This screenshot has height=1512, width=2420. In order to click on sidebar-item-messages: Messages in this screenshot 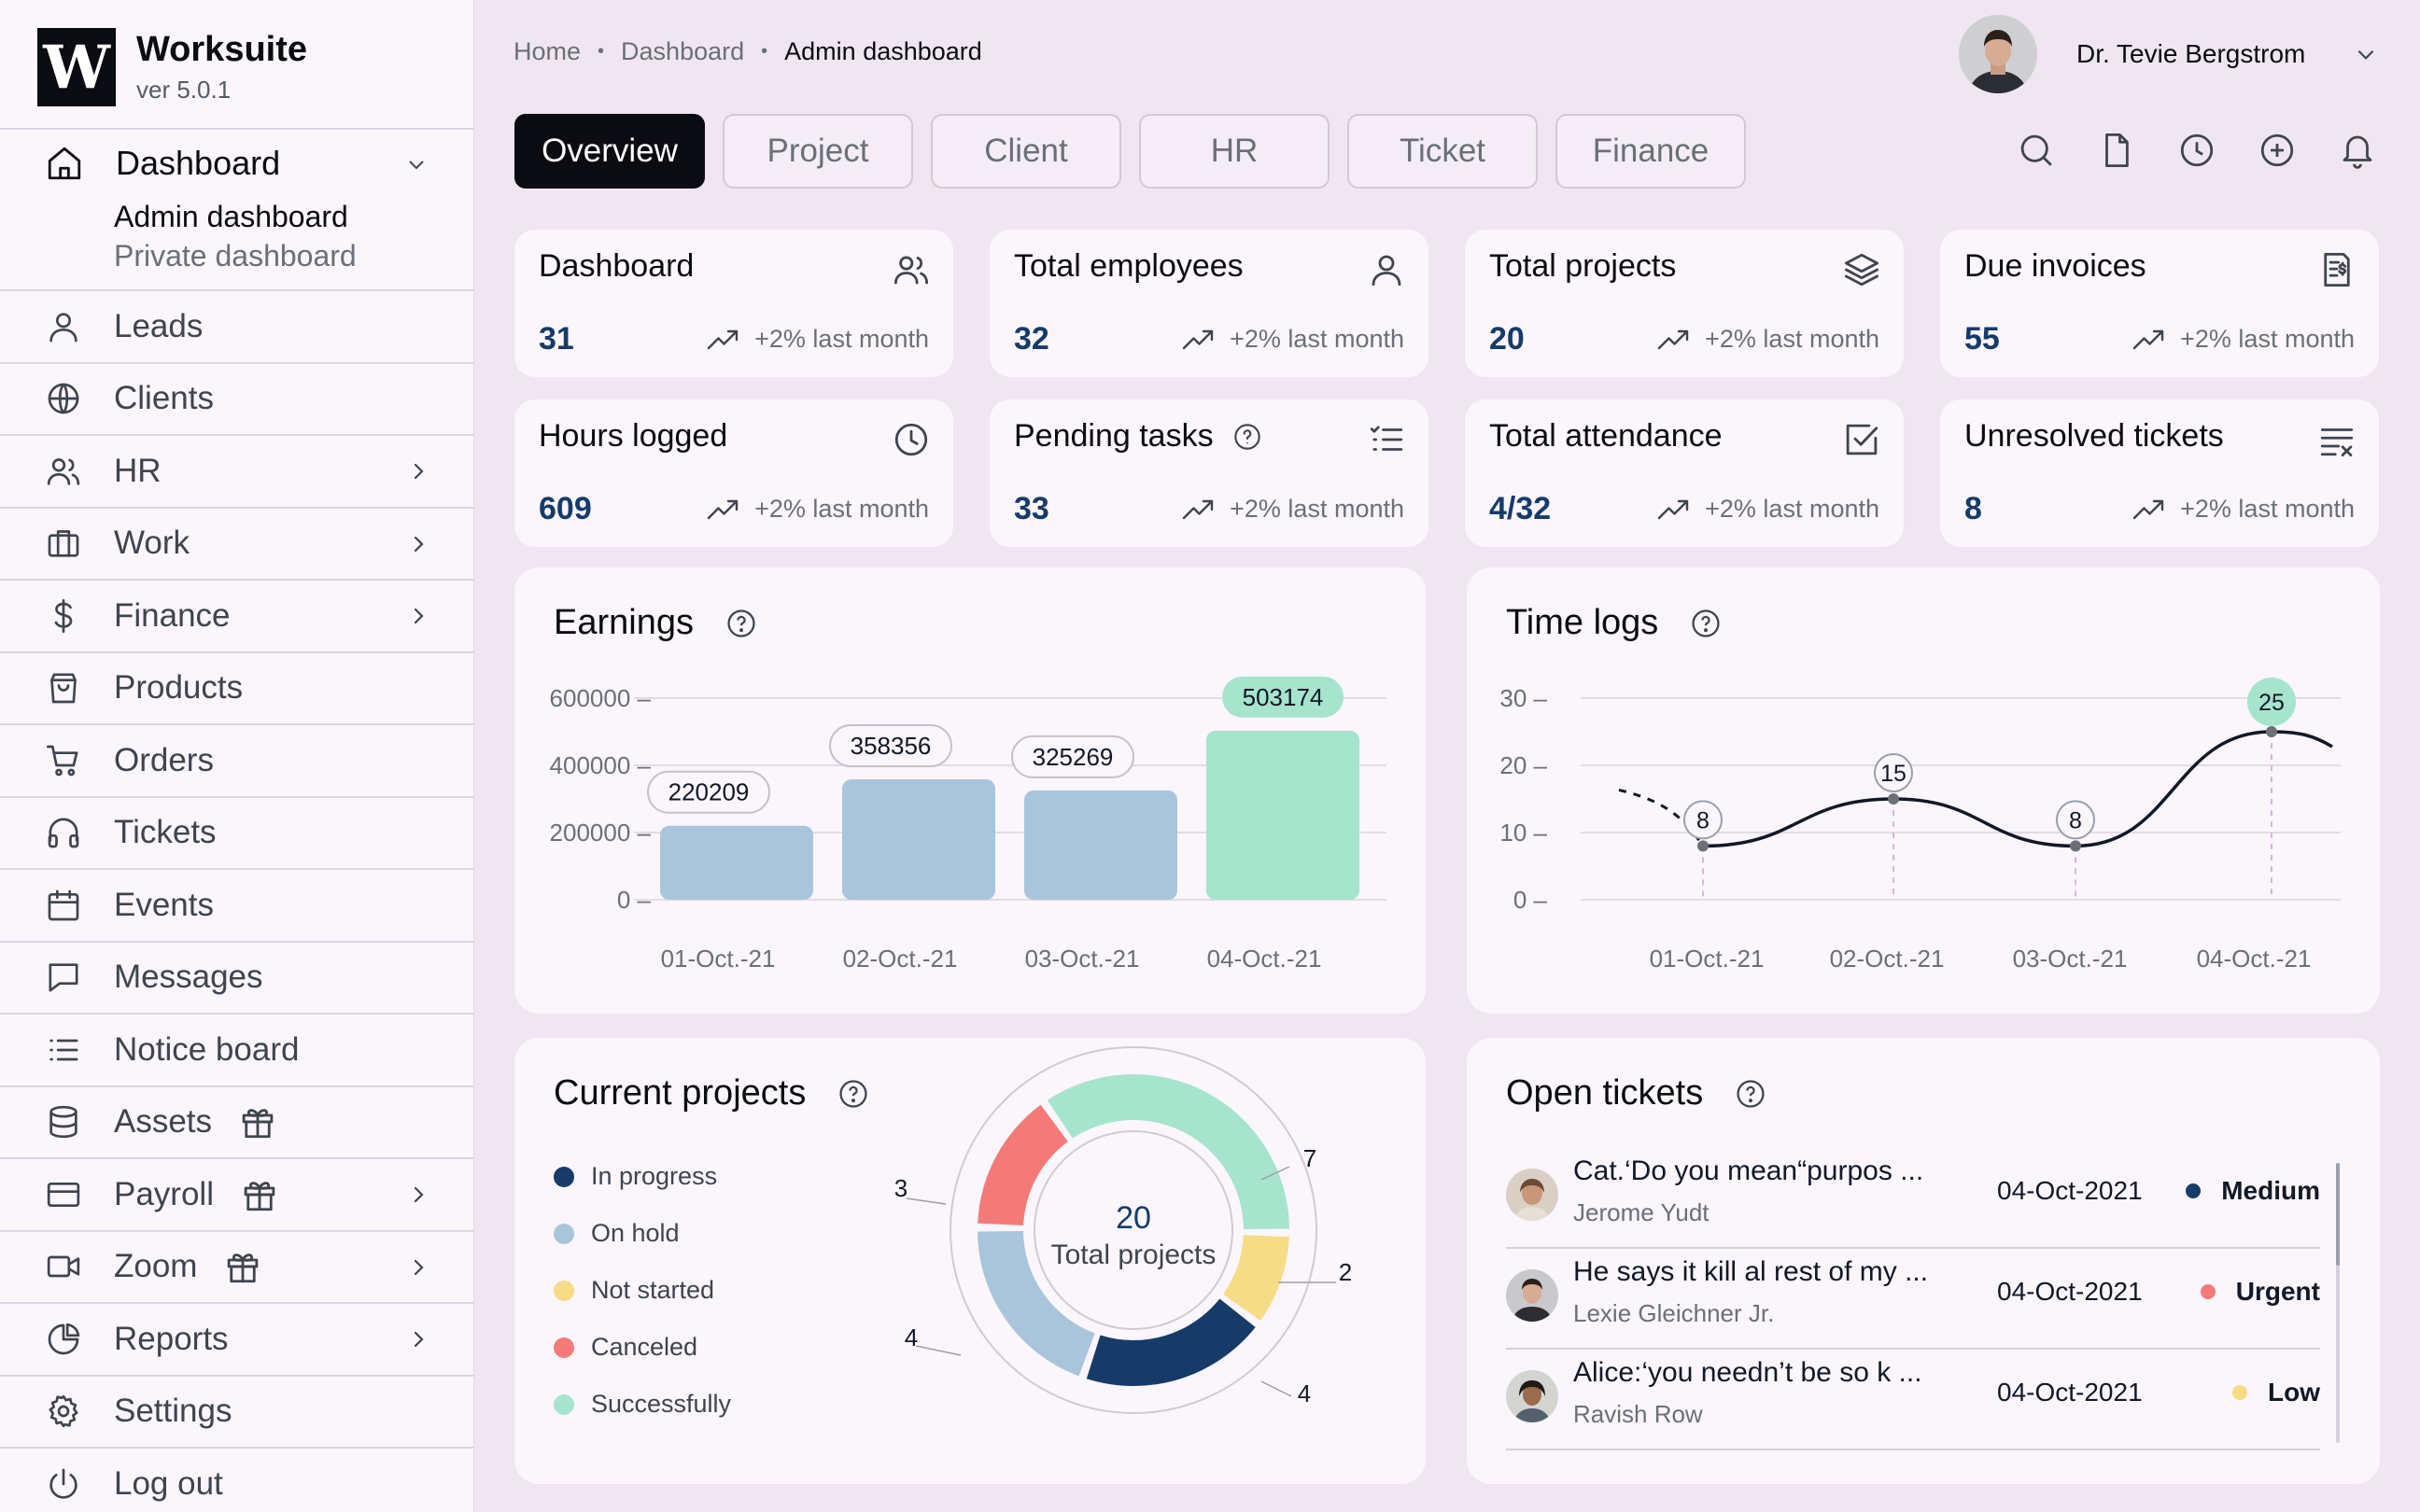, I will do `click(237, 977)`.